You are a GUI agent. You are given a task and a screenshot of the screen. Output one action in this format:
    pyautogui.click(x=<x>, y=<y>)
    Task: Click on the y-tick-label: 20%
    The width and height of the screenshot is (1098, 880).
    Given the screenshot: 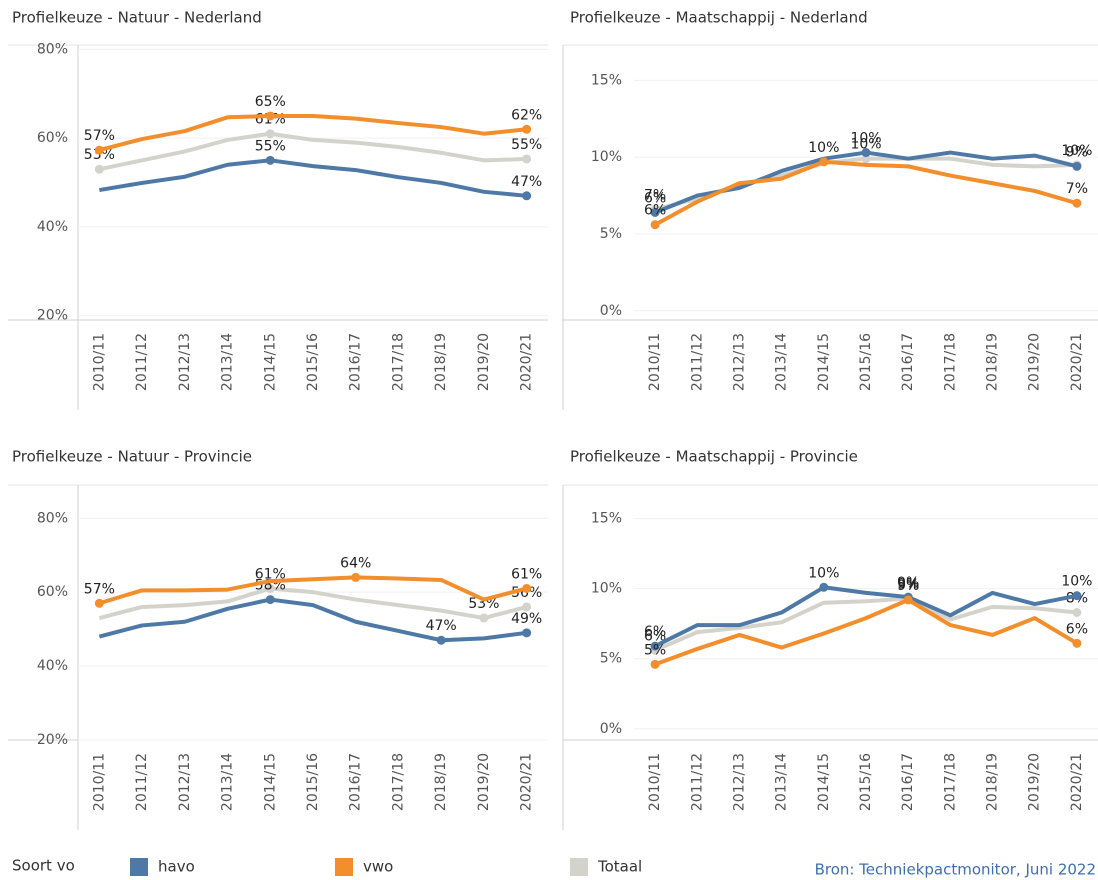 What is the action you would take?
    pyautogui.click(x=52, y=740)
    